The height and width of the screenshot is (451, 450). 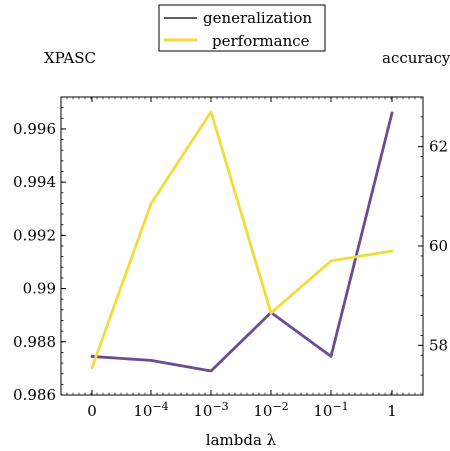 I want to click on legend-box, so click(x=242, y=28).